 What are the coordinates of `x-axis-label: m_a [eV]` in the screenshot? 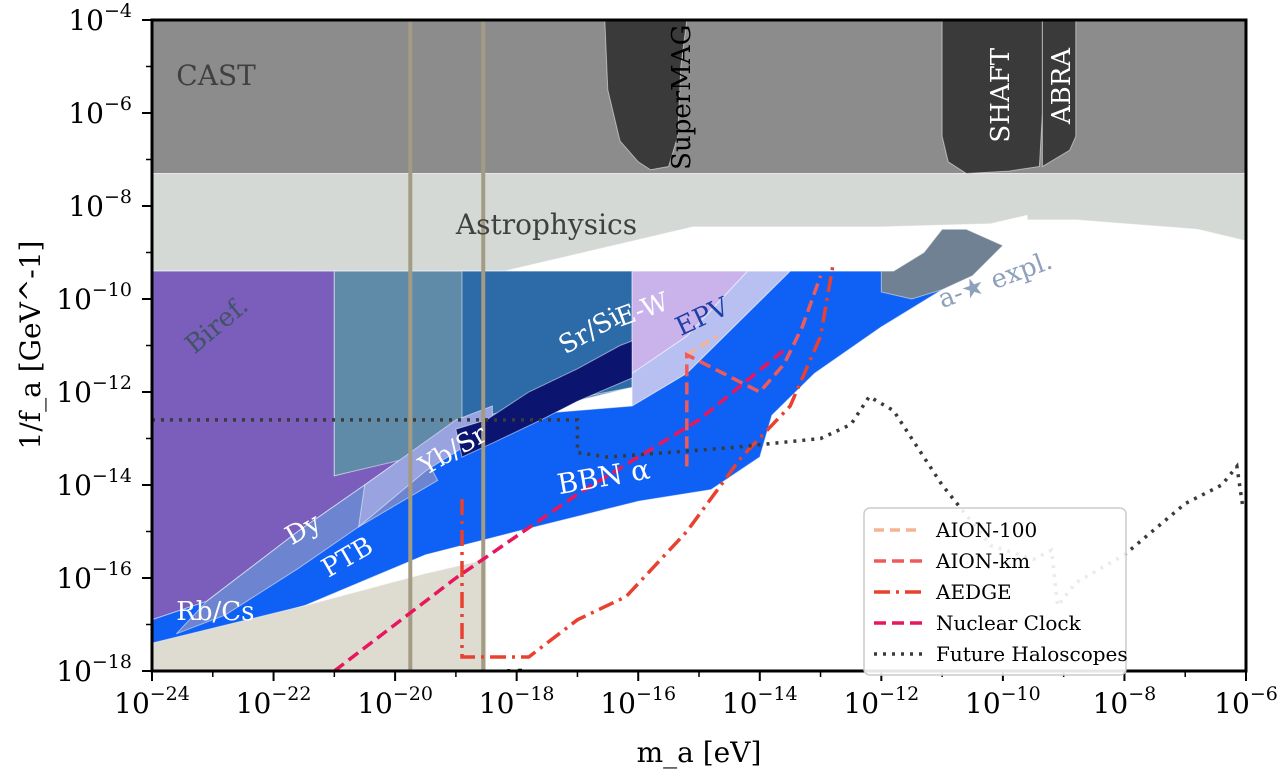 It's located at (699, 752).